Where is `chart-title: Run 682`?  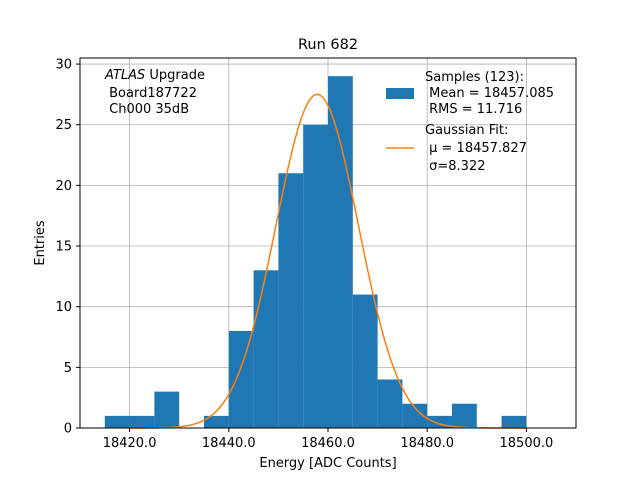
chart-title: Run 682 is located at coordinates (328, 45).